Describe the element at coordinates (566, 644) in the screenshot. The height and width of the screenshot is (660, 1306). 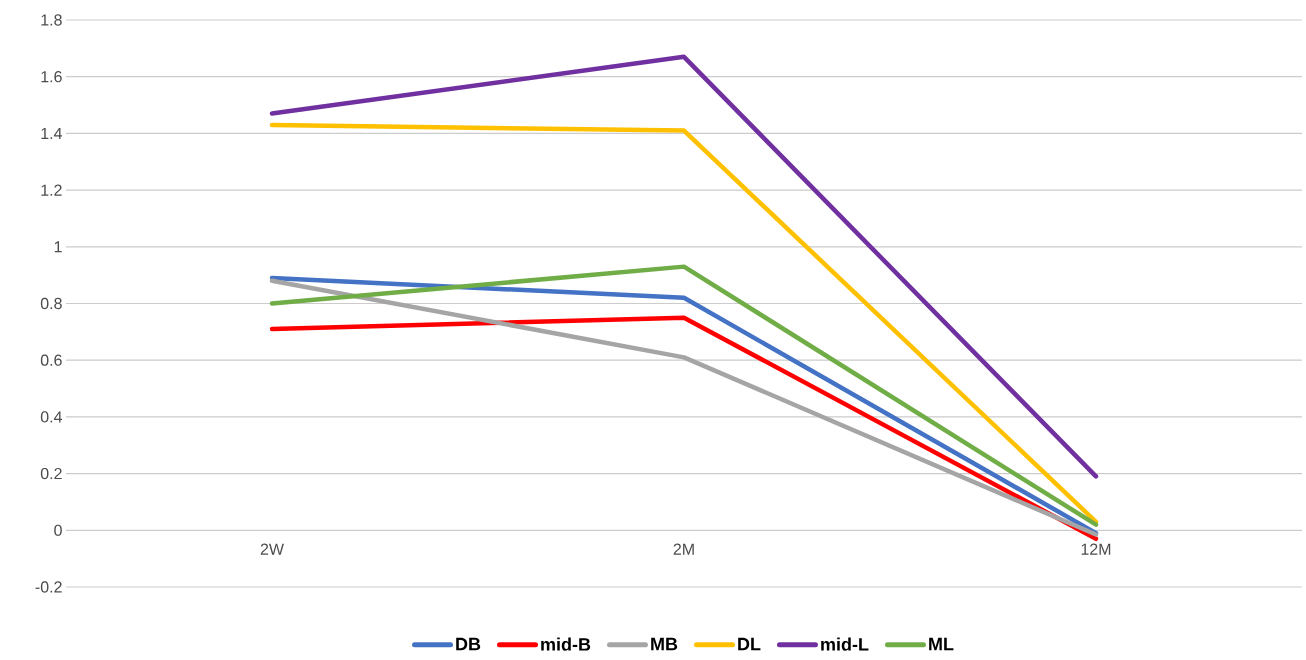
I see `legend-label: mid-B` at that location.